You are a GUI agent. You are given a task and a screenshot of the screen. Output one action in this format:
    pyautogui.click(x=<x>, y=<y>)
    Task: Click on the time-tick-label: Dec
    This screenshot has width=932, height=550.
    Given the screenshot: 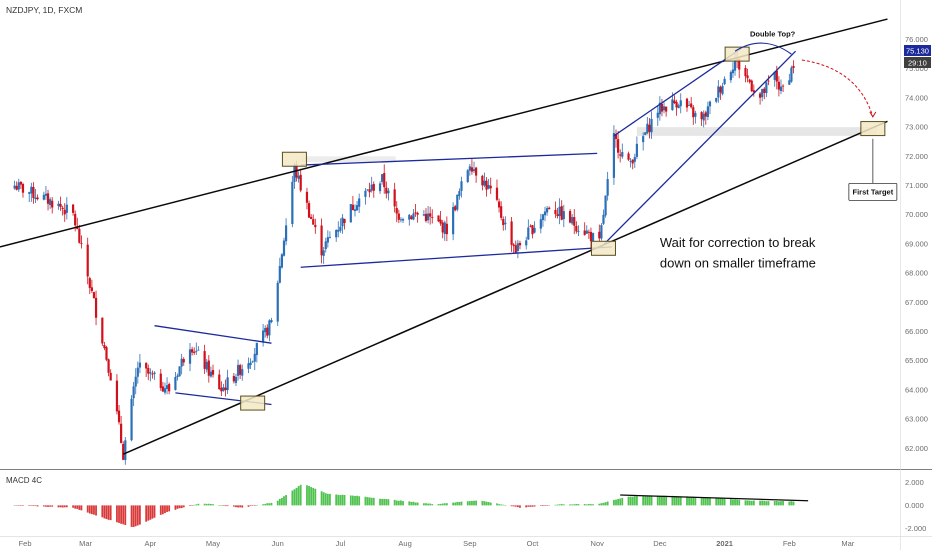 What is the action you would take?
    pyautogui.click(x=660, y=543)
    